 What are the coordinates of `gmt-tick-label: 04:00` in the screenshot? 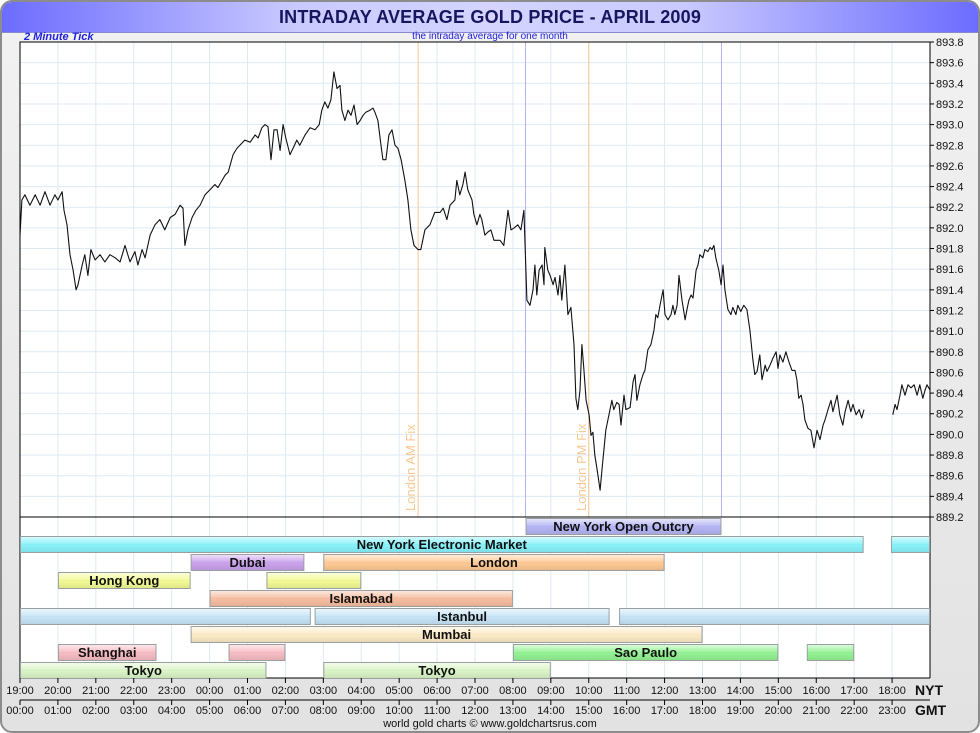 It's located at (172, 711).